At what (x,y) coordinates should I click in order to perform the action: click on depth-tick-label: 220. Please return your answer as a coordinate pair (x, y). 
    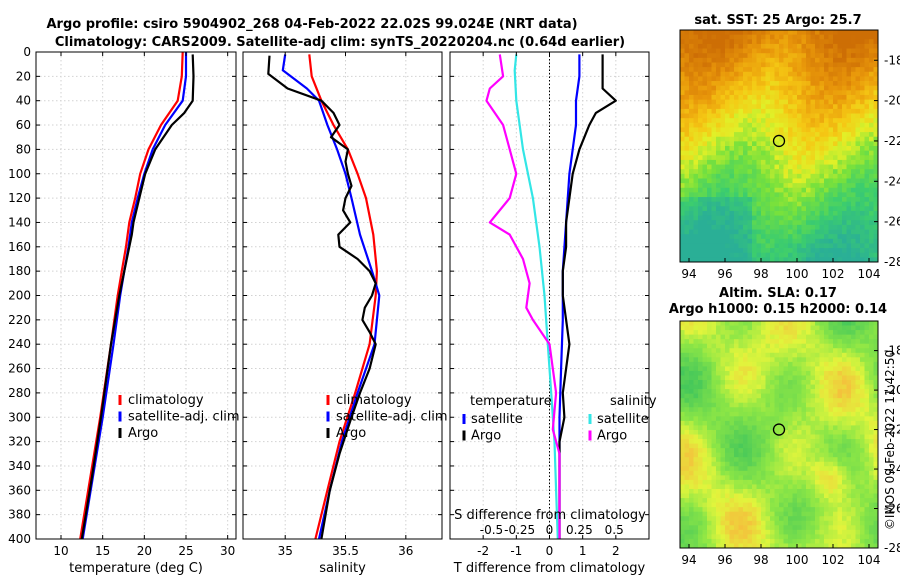
    Looking at the image, I should click on (19, 320).